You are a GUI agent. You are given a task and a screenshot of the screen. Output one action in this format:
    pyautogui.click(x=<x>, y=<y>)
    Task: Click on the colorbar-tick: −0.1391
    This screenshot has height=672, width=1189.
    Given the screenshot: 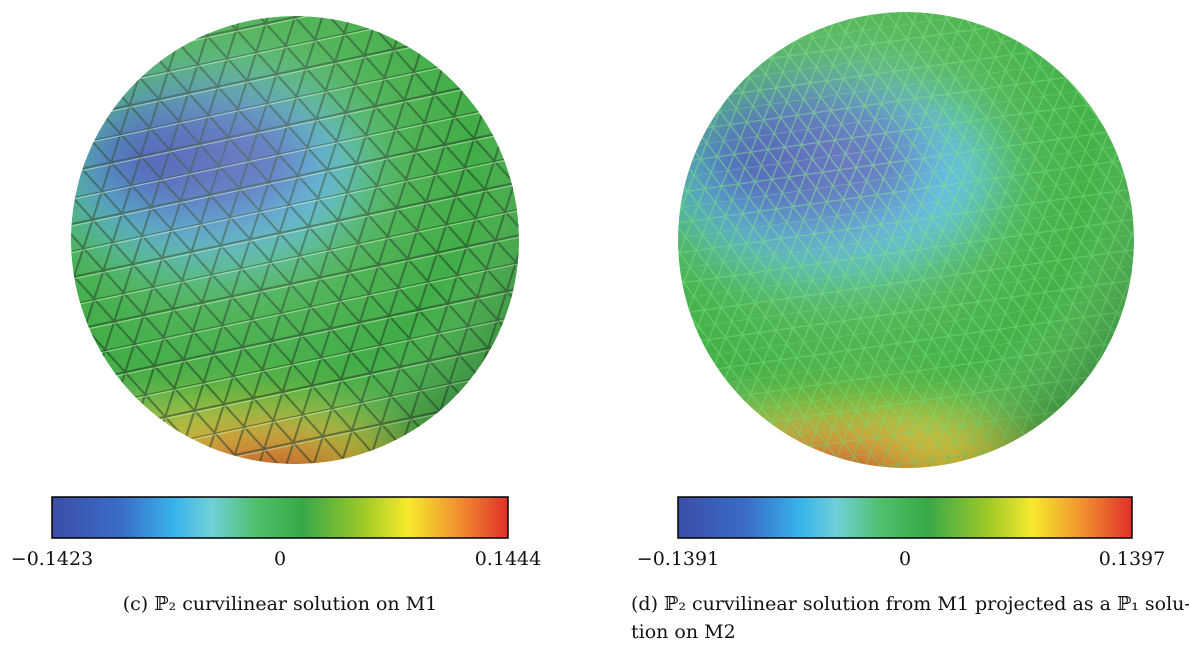 What is the action you would take?
    pyautogui.click(x=678, y=559)
    